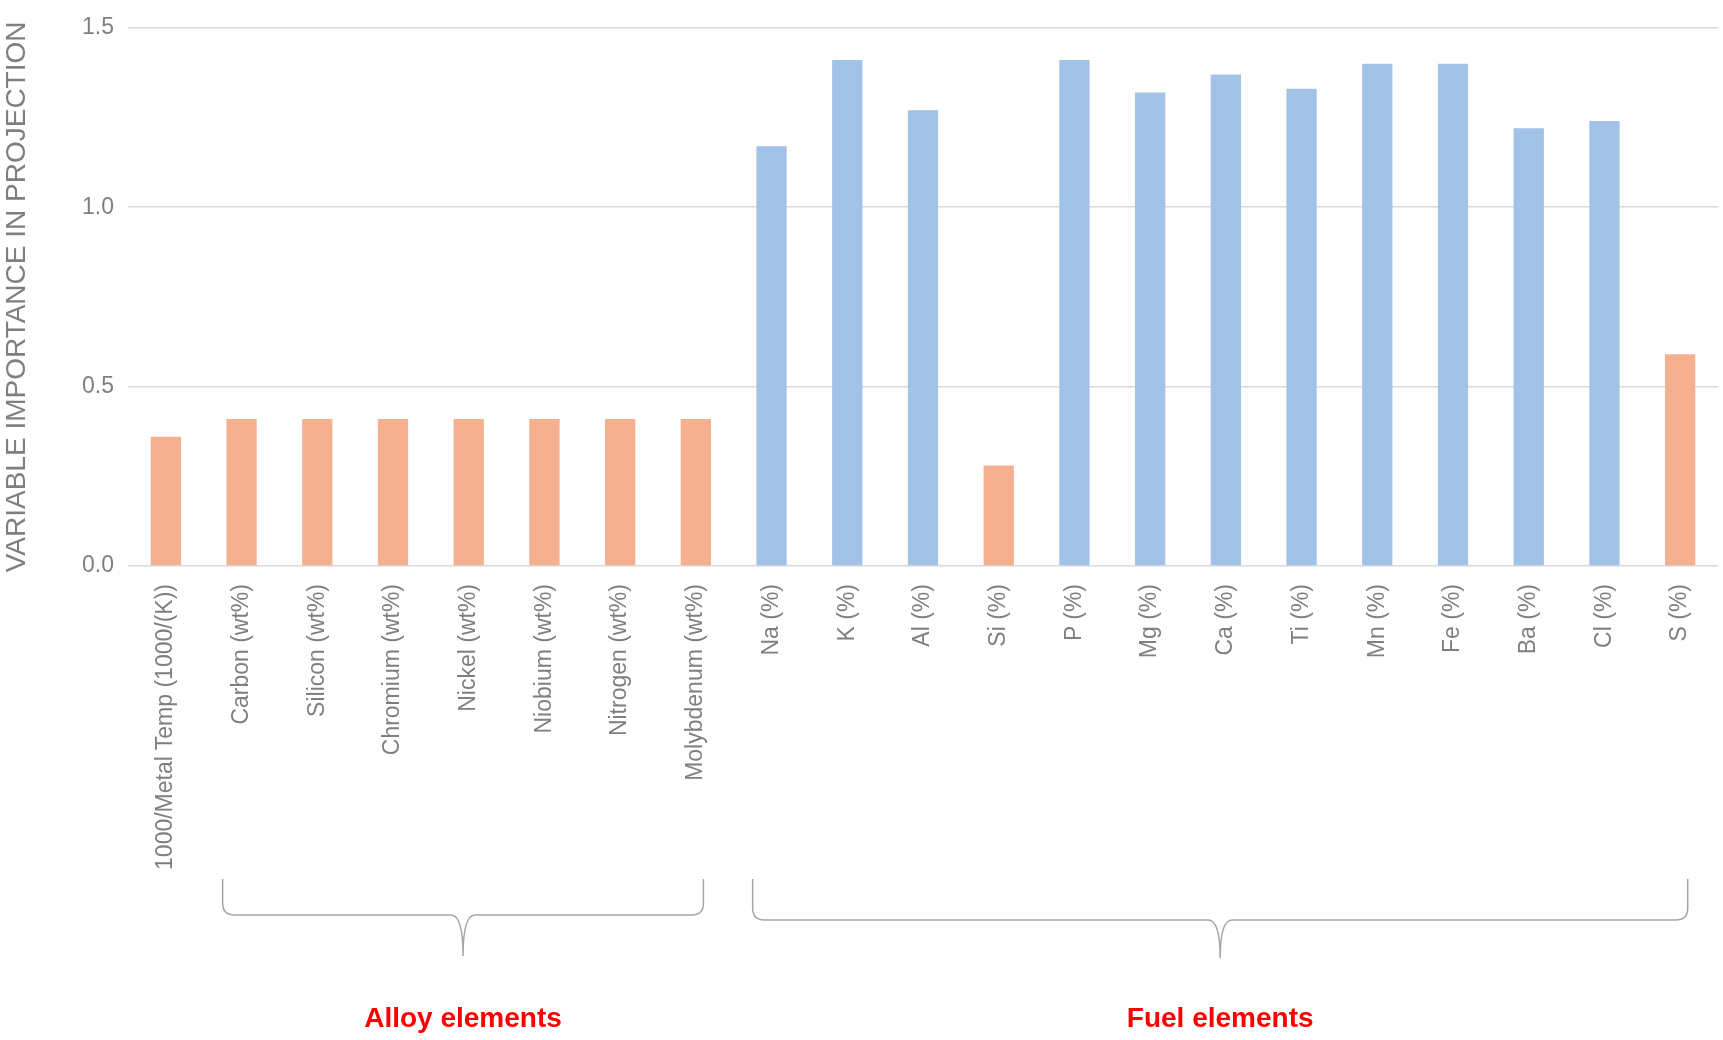 This screenshot has height=1040, width=1723. I want to click on y-axis-title: VARIABLE IMPORTANCE IN PROJECTION, so click(15, 297).